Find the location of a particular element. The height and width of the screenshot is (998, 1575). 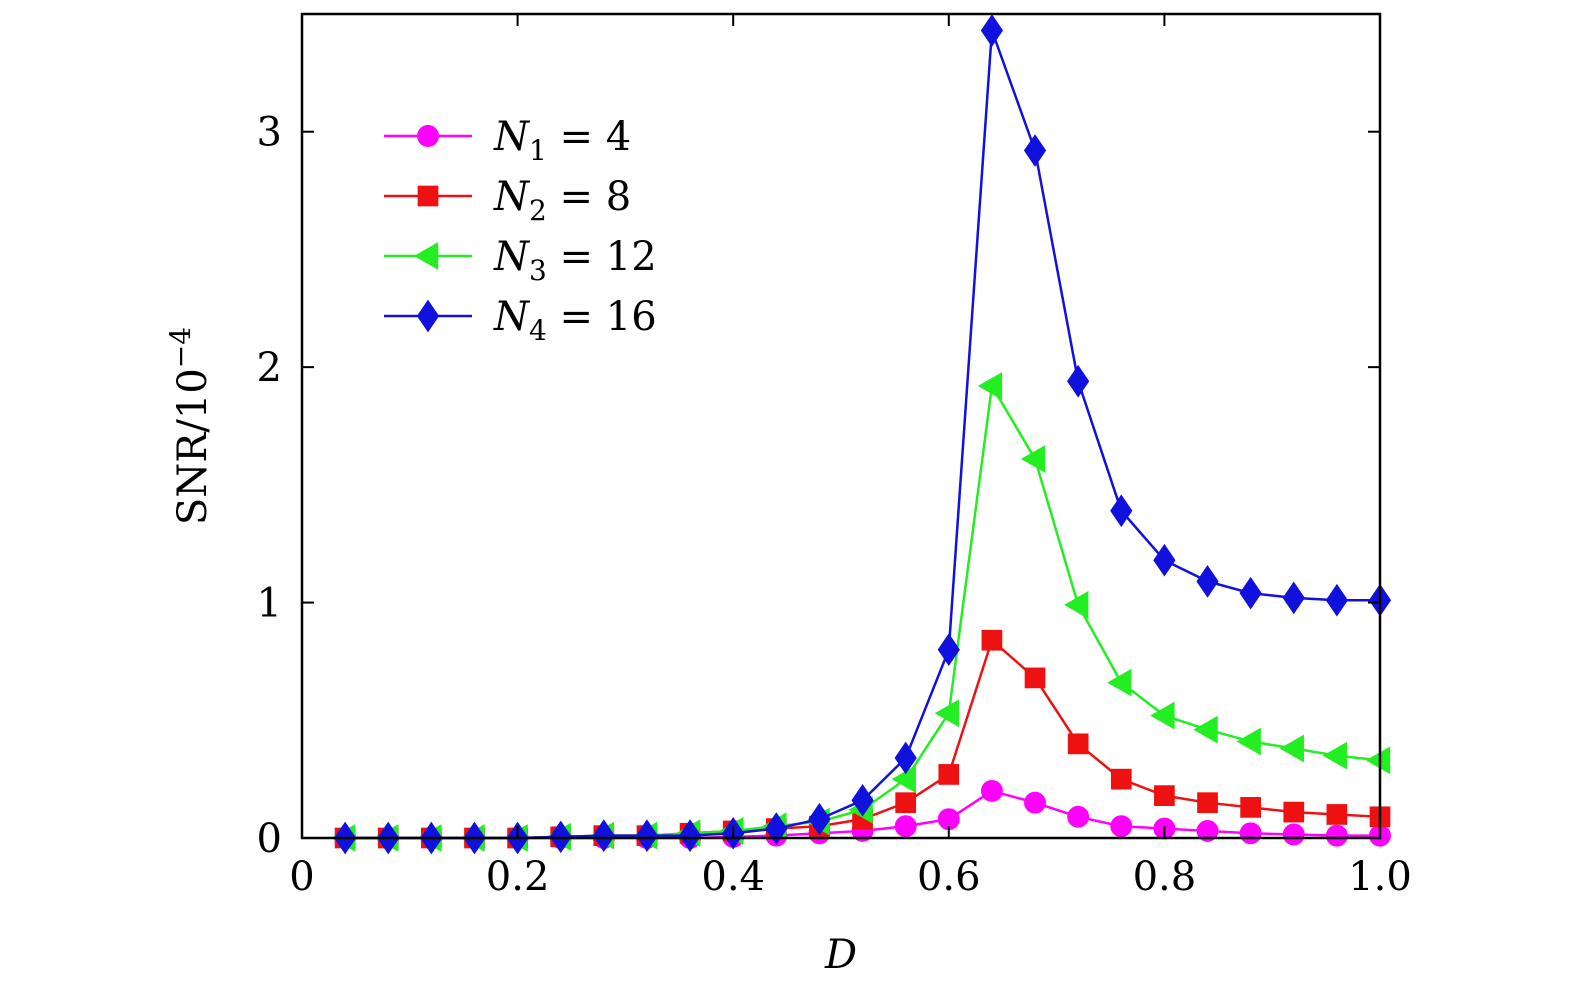

legend-subscript: 1 is located at coordinates (538, 150).